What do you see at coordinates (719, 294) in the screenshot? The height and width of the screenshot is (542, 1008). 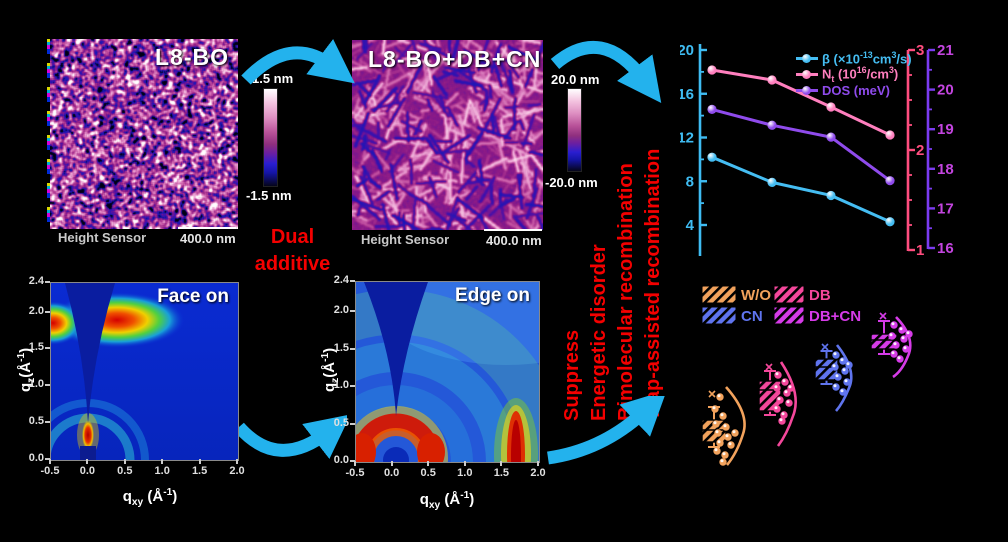 I see `legend-swatch-wo` at bounding box center [719, 294].